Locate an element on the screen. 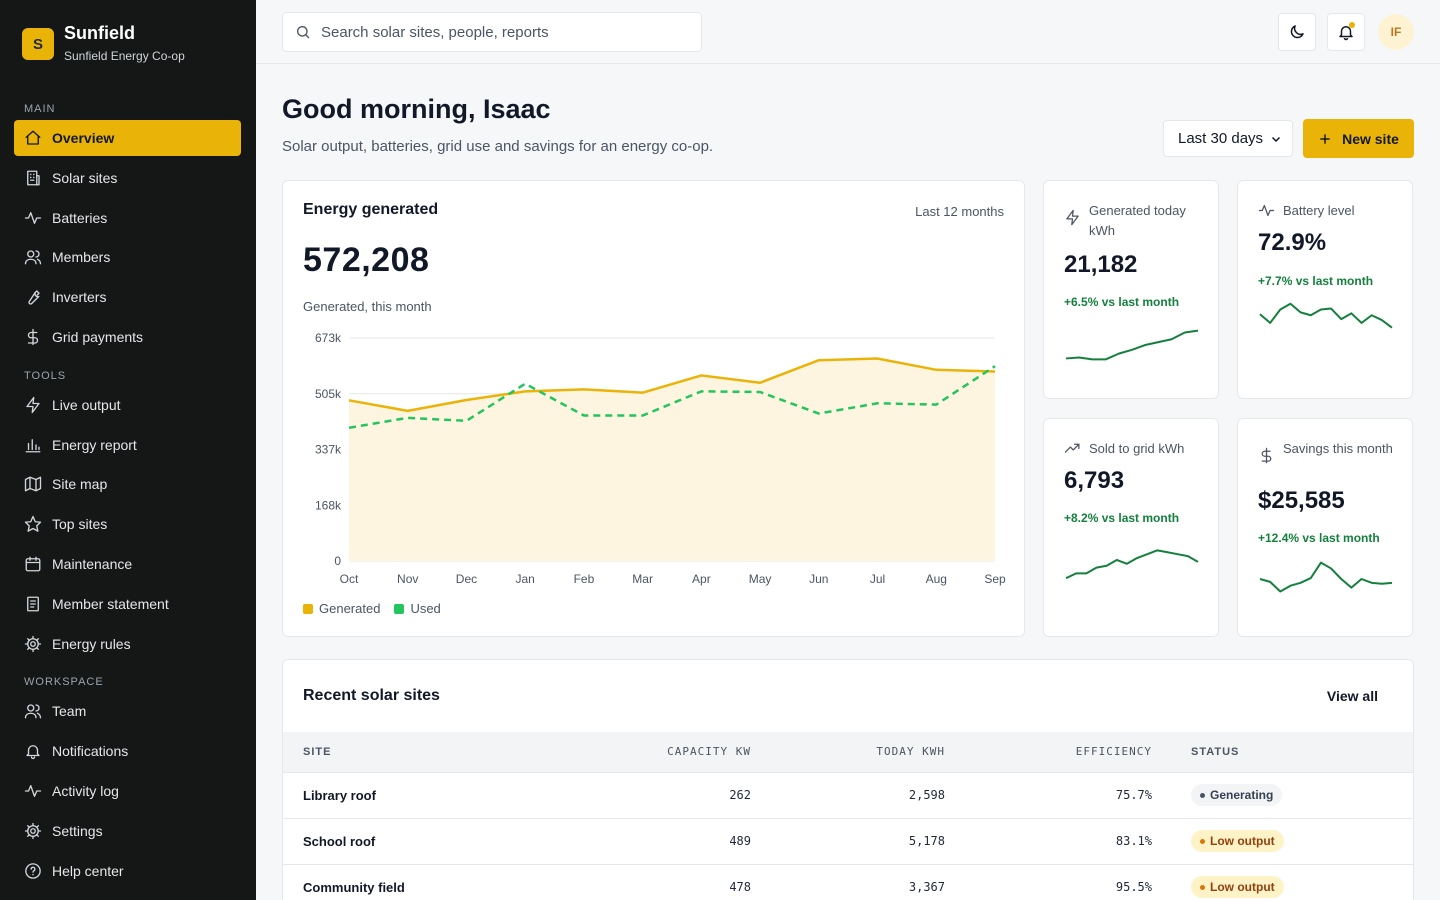 This screenshot has height=900, width=1440. legend-item-used: Used is located at coordinates (417, 608).